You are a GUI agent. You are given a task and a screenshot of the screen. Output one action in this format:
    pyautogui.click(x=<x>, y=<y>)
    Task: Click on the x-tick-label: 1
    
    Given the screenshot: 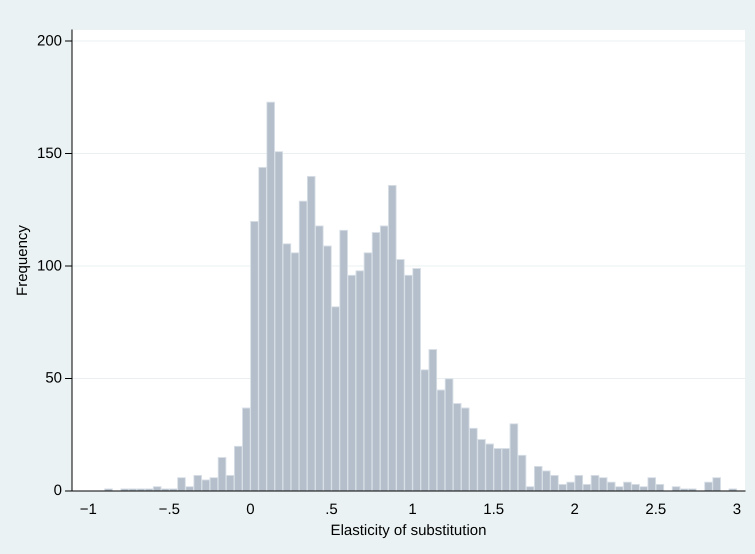 What is the action you would take?
    pyautogui.click(x=412, y=509)
    